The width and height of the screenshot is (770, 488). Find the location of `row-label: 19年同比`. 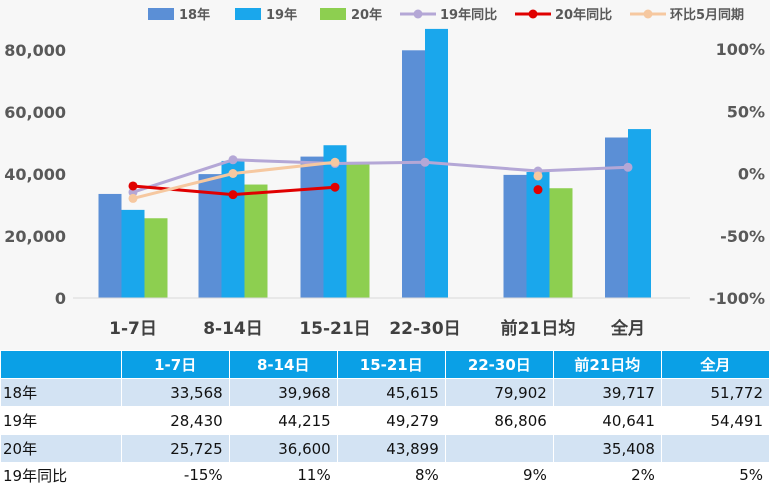

row-label: 19年同比 is located at coordinates (61, 475).